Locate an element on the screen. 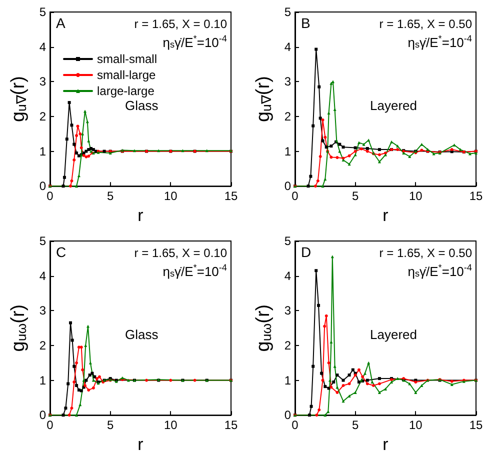 Image resolution: width=491 pixels, height=458 pixels. annotation: C is located at coordinates (61, 252).